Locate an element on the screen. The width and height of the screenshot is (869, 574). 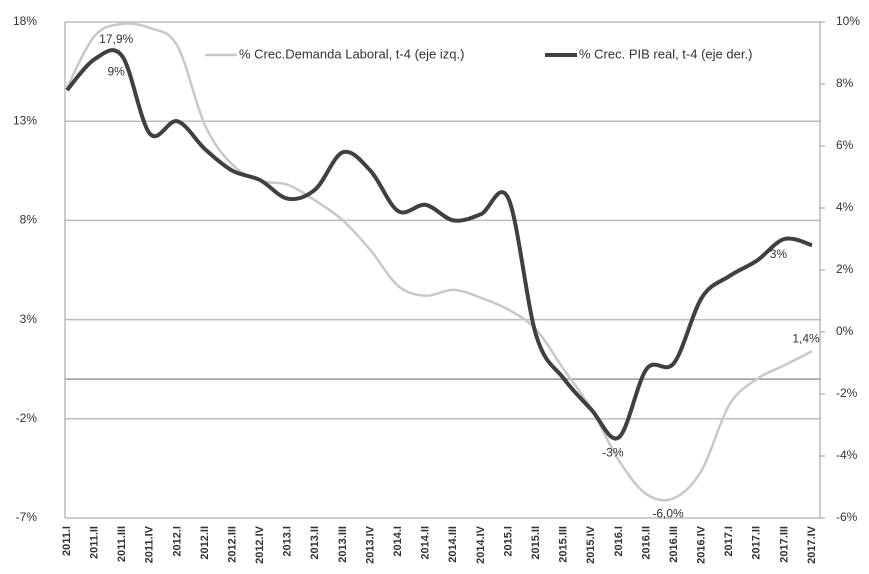
y2-tick-label: 2% is located at coordinates (845, 269).